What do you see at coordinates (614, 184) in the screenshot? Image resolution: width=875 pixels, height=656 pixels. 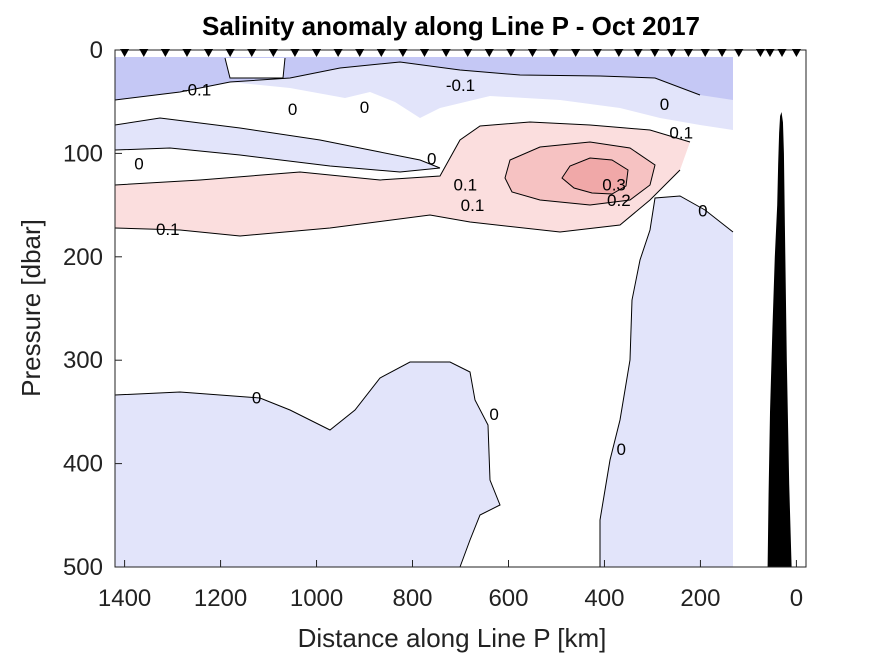 I see `contour-label: 0.3` at bounding box center [614, 184].